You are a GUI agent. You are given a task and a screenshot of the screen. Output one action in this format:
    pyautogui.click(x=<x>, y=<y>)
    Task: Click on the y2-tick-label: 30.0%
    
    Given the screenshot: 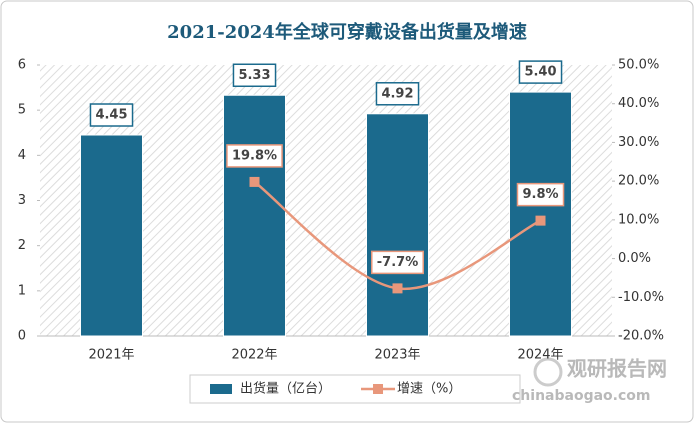 What is the action you would take?
    pyautogui.click(x=638, y=142)
    